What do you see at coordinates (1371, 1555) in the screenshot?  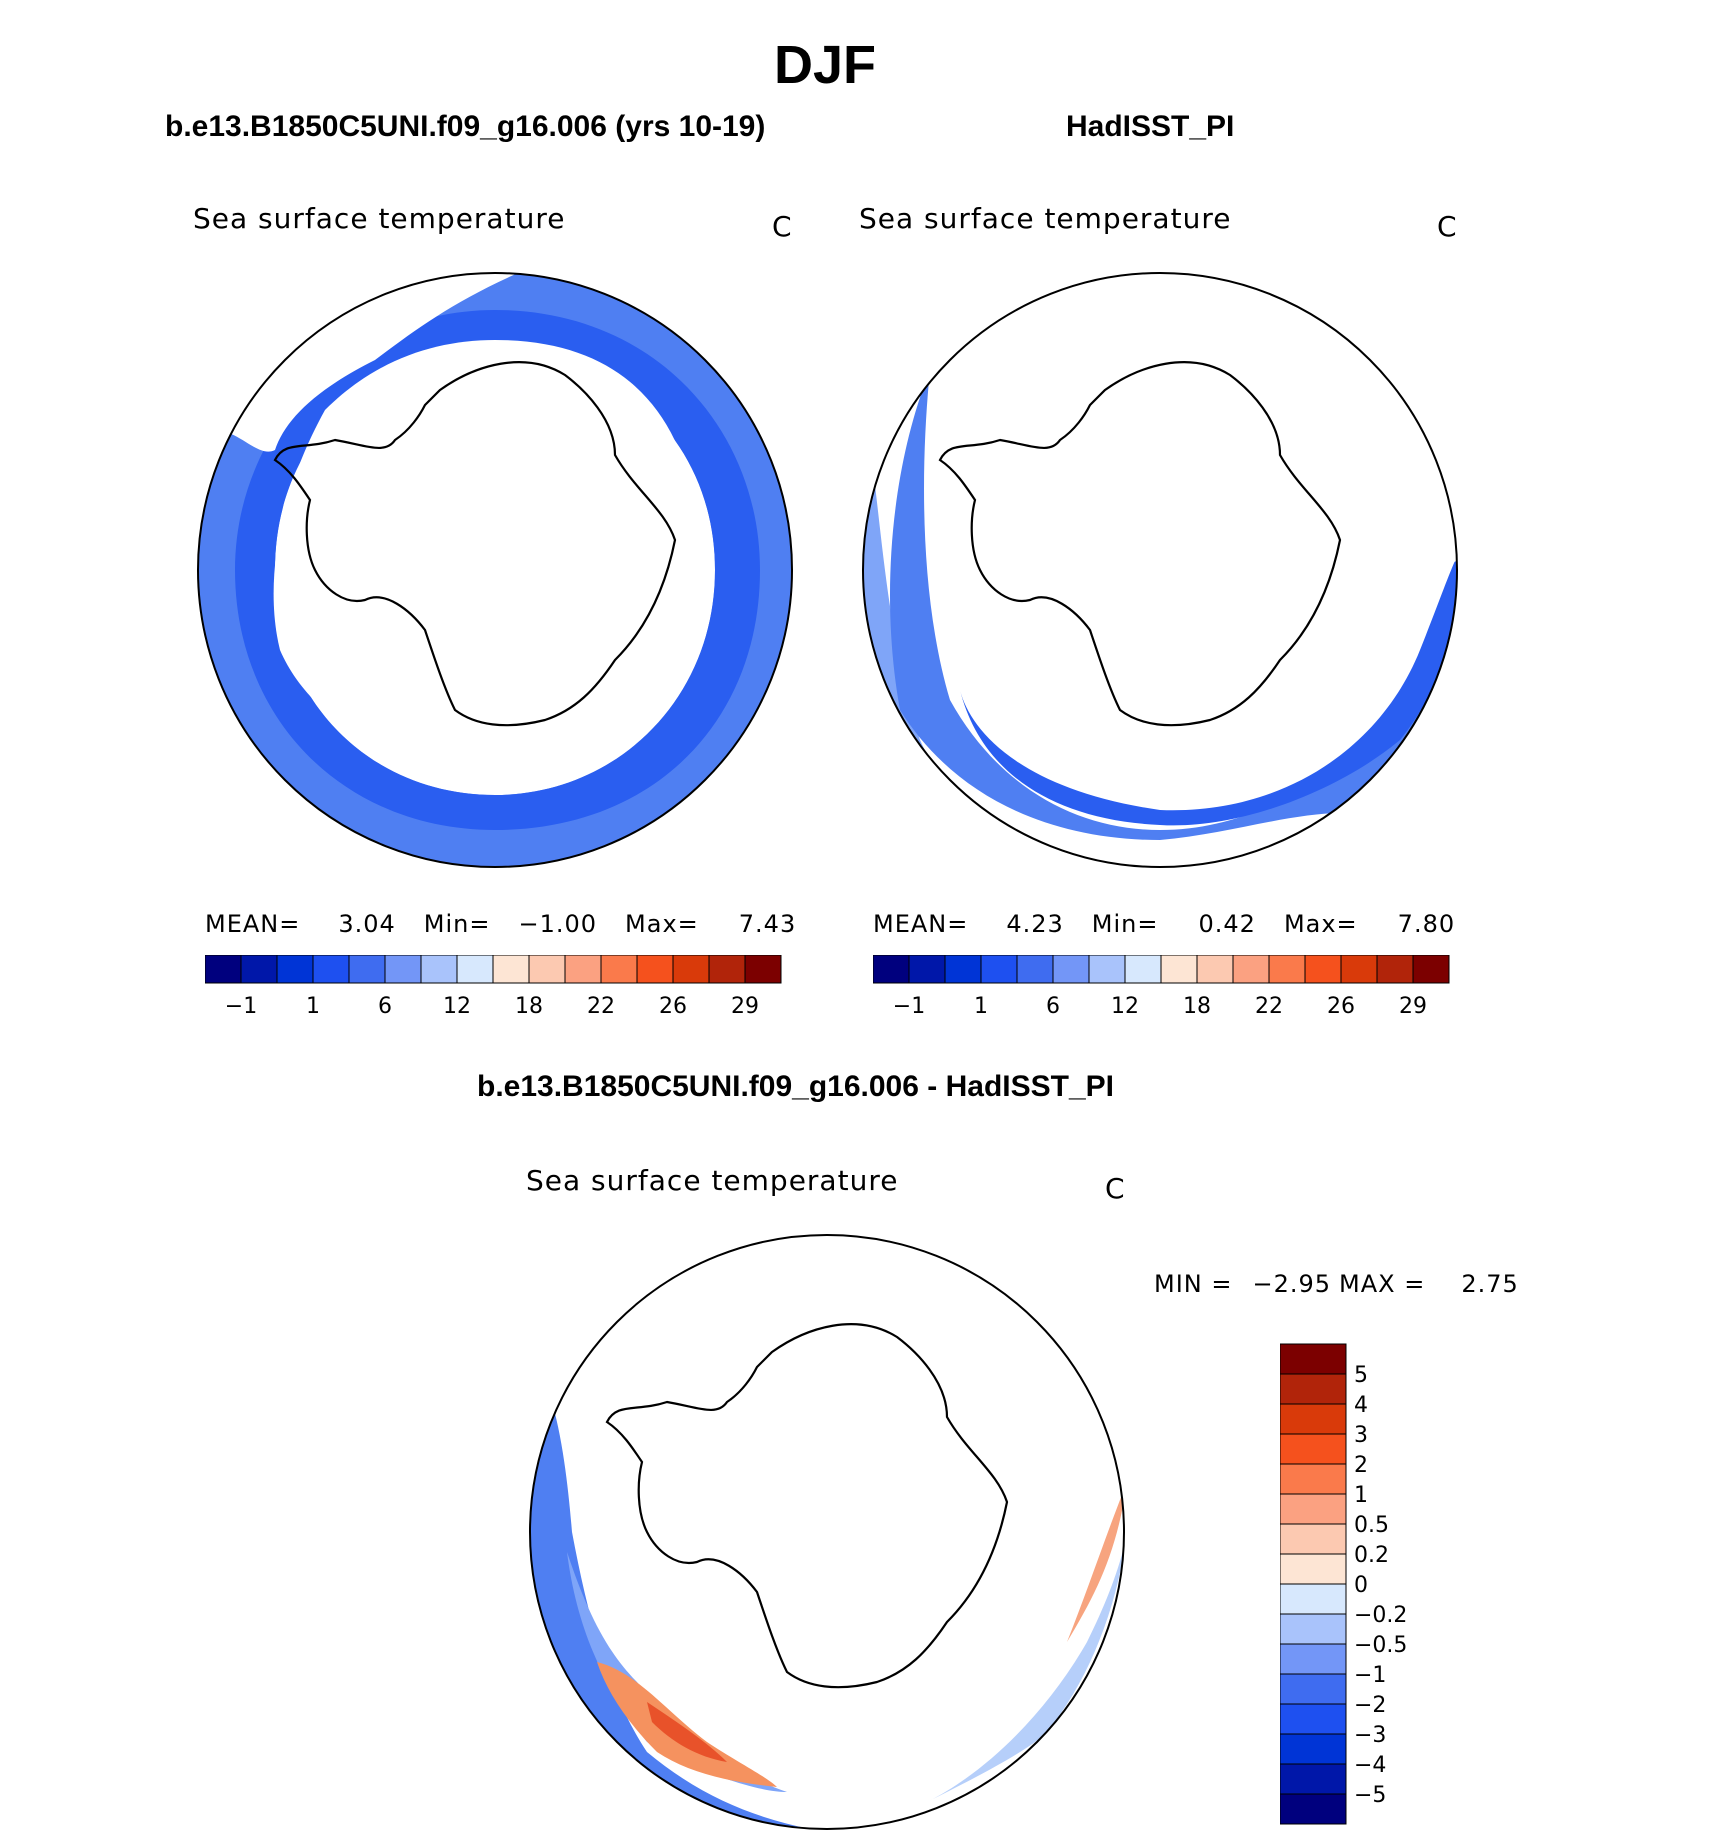 I see `colorbar-tick-label: 0.2` at bounding box center [1371, 1555].